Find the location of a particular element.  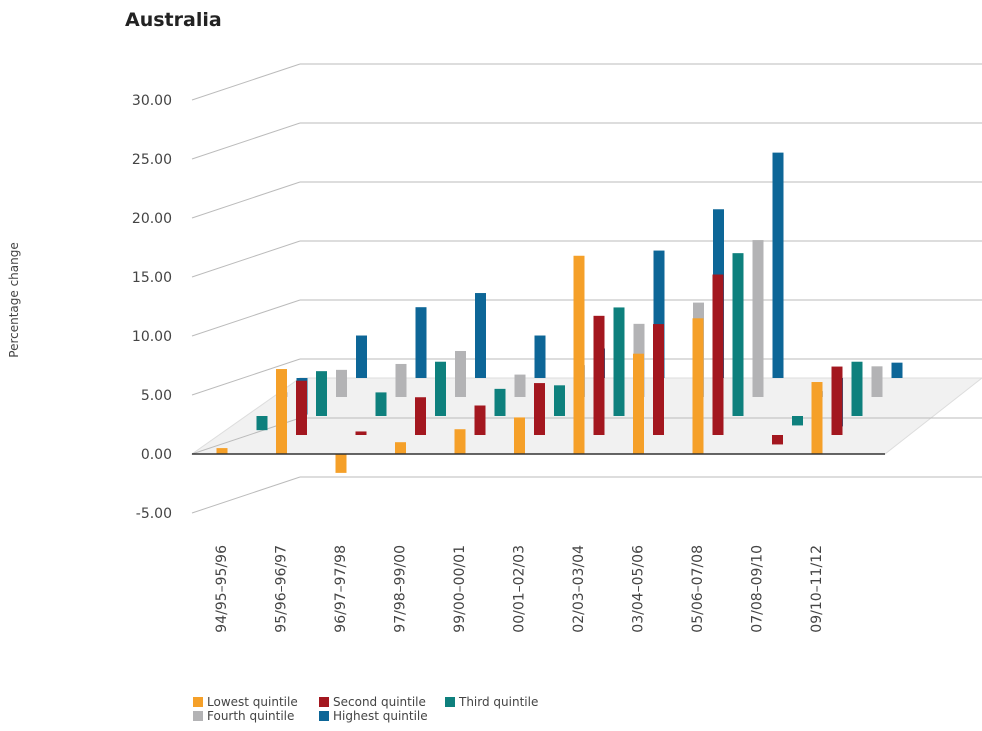

legend-label: Third quintile is located at coordinates (498, 702).